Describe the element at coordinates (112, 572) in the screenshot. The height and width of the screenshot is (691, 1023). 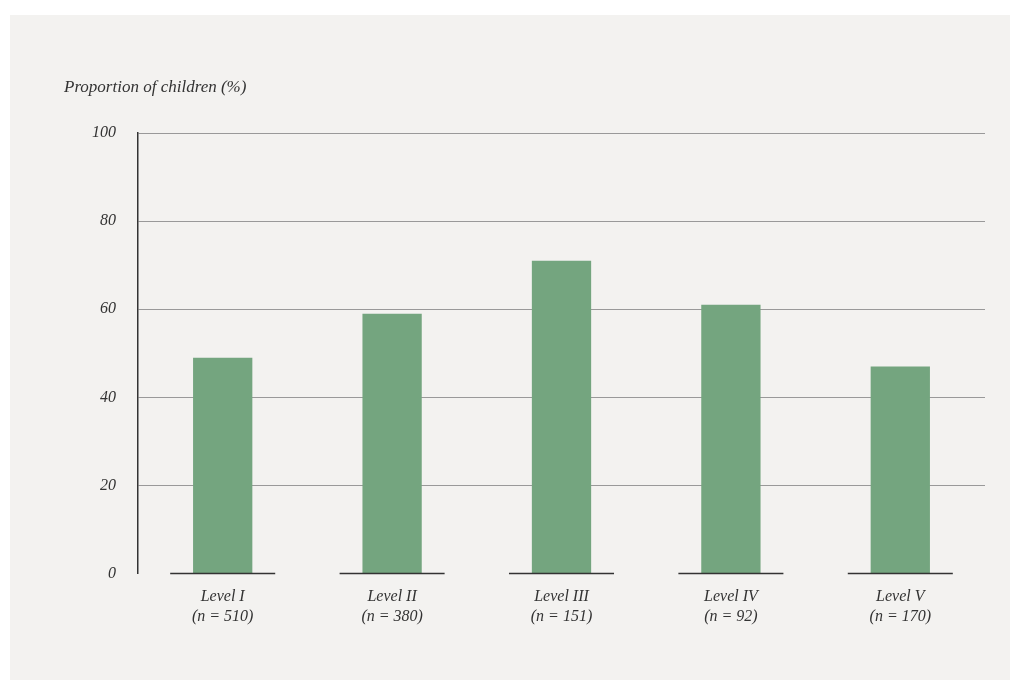
I see `y-tick-label: 0` at that location.